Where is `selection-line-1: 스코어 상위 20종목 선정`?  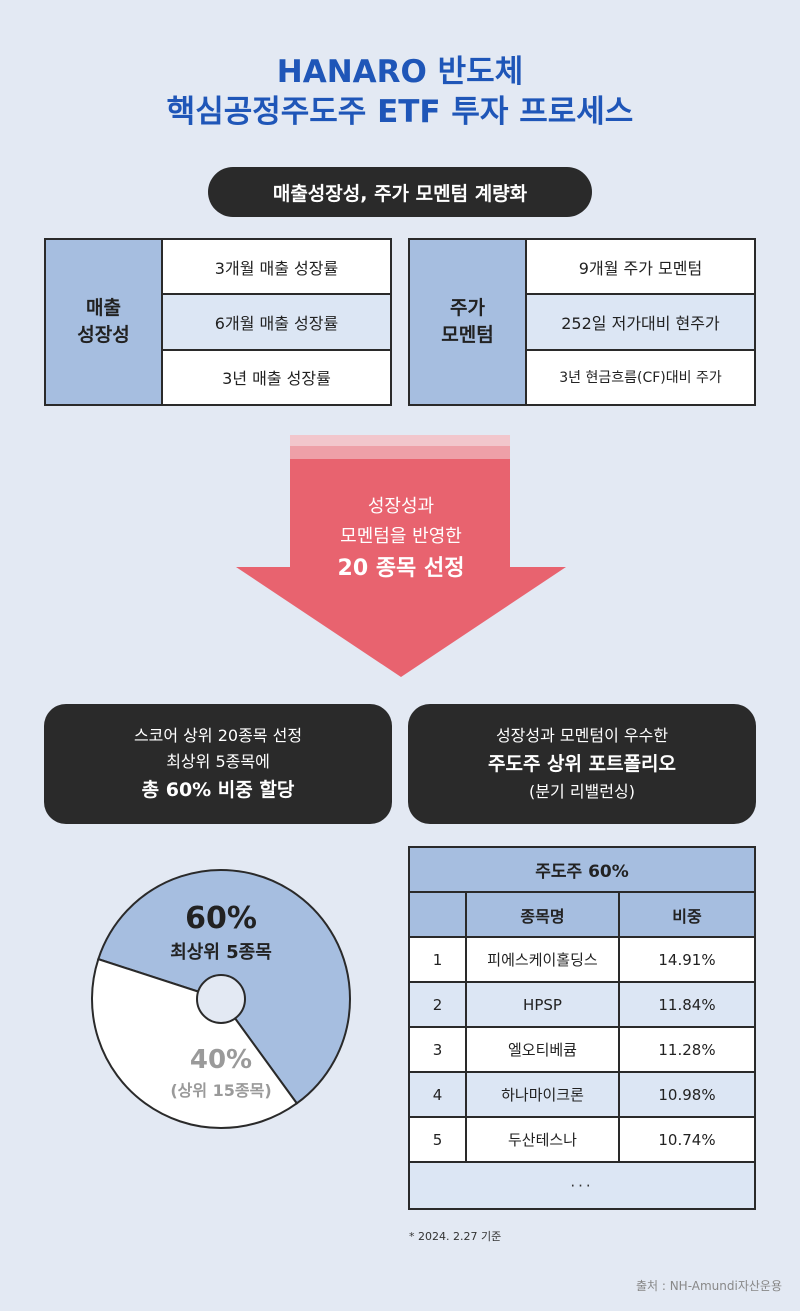
selection-line-1: 스코어 상위 20종목 선정 is located at coordinates (218, 735).